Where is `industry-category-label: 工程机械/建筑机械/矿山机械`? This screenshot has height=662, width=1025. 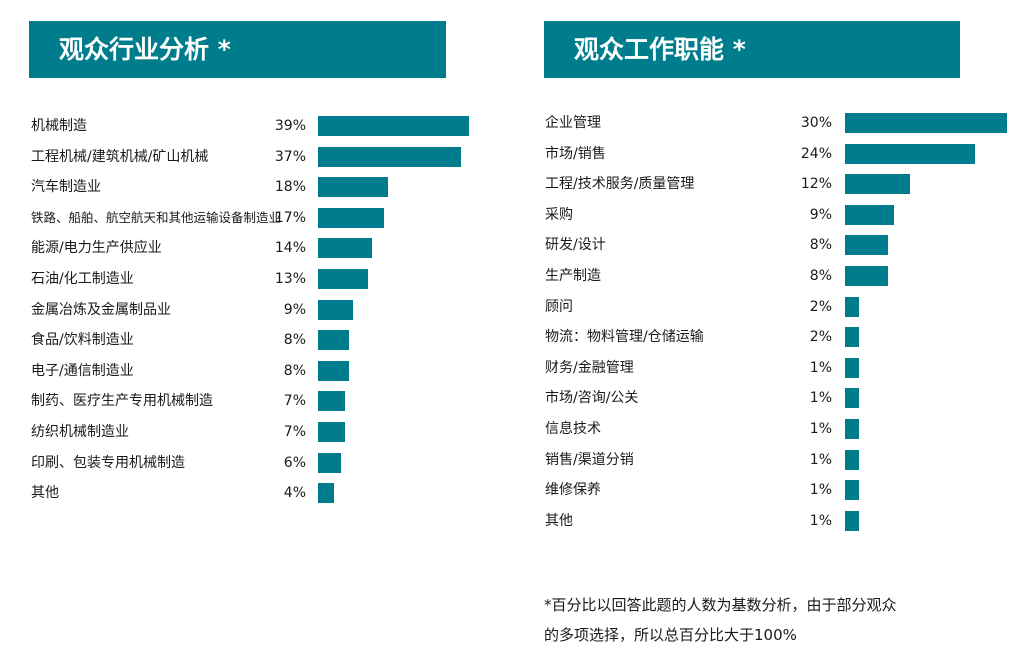 industry-category-label: 工程机械/建筑机械/矿山机械 is located at coordinates (120, 156).